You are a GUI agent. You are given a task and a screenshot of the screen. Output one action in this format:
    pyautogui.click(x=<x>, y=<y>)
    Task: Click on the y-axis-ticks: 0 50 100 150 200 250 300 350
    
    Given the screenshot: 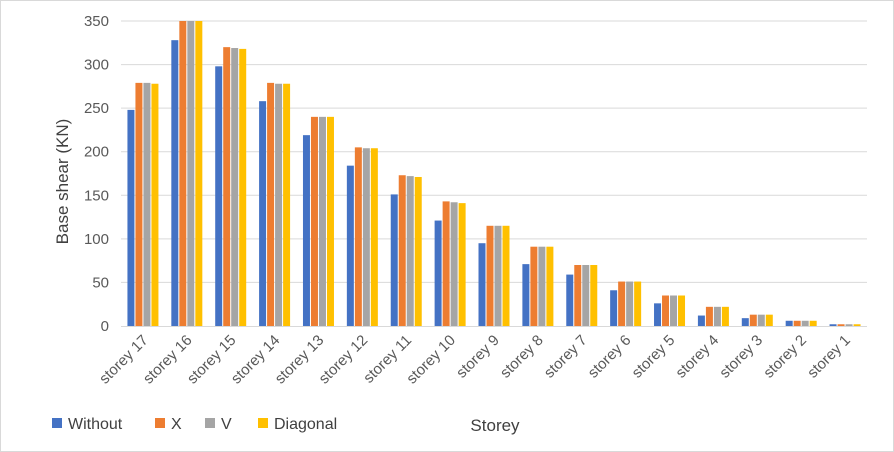 What is the action you would take?
    pyautogui.click(x=96, y=174)
    